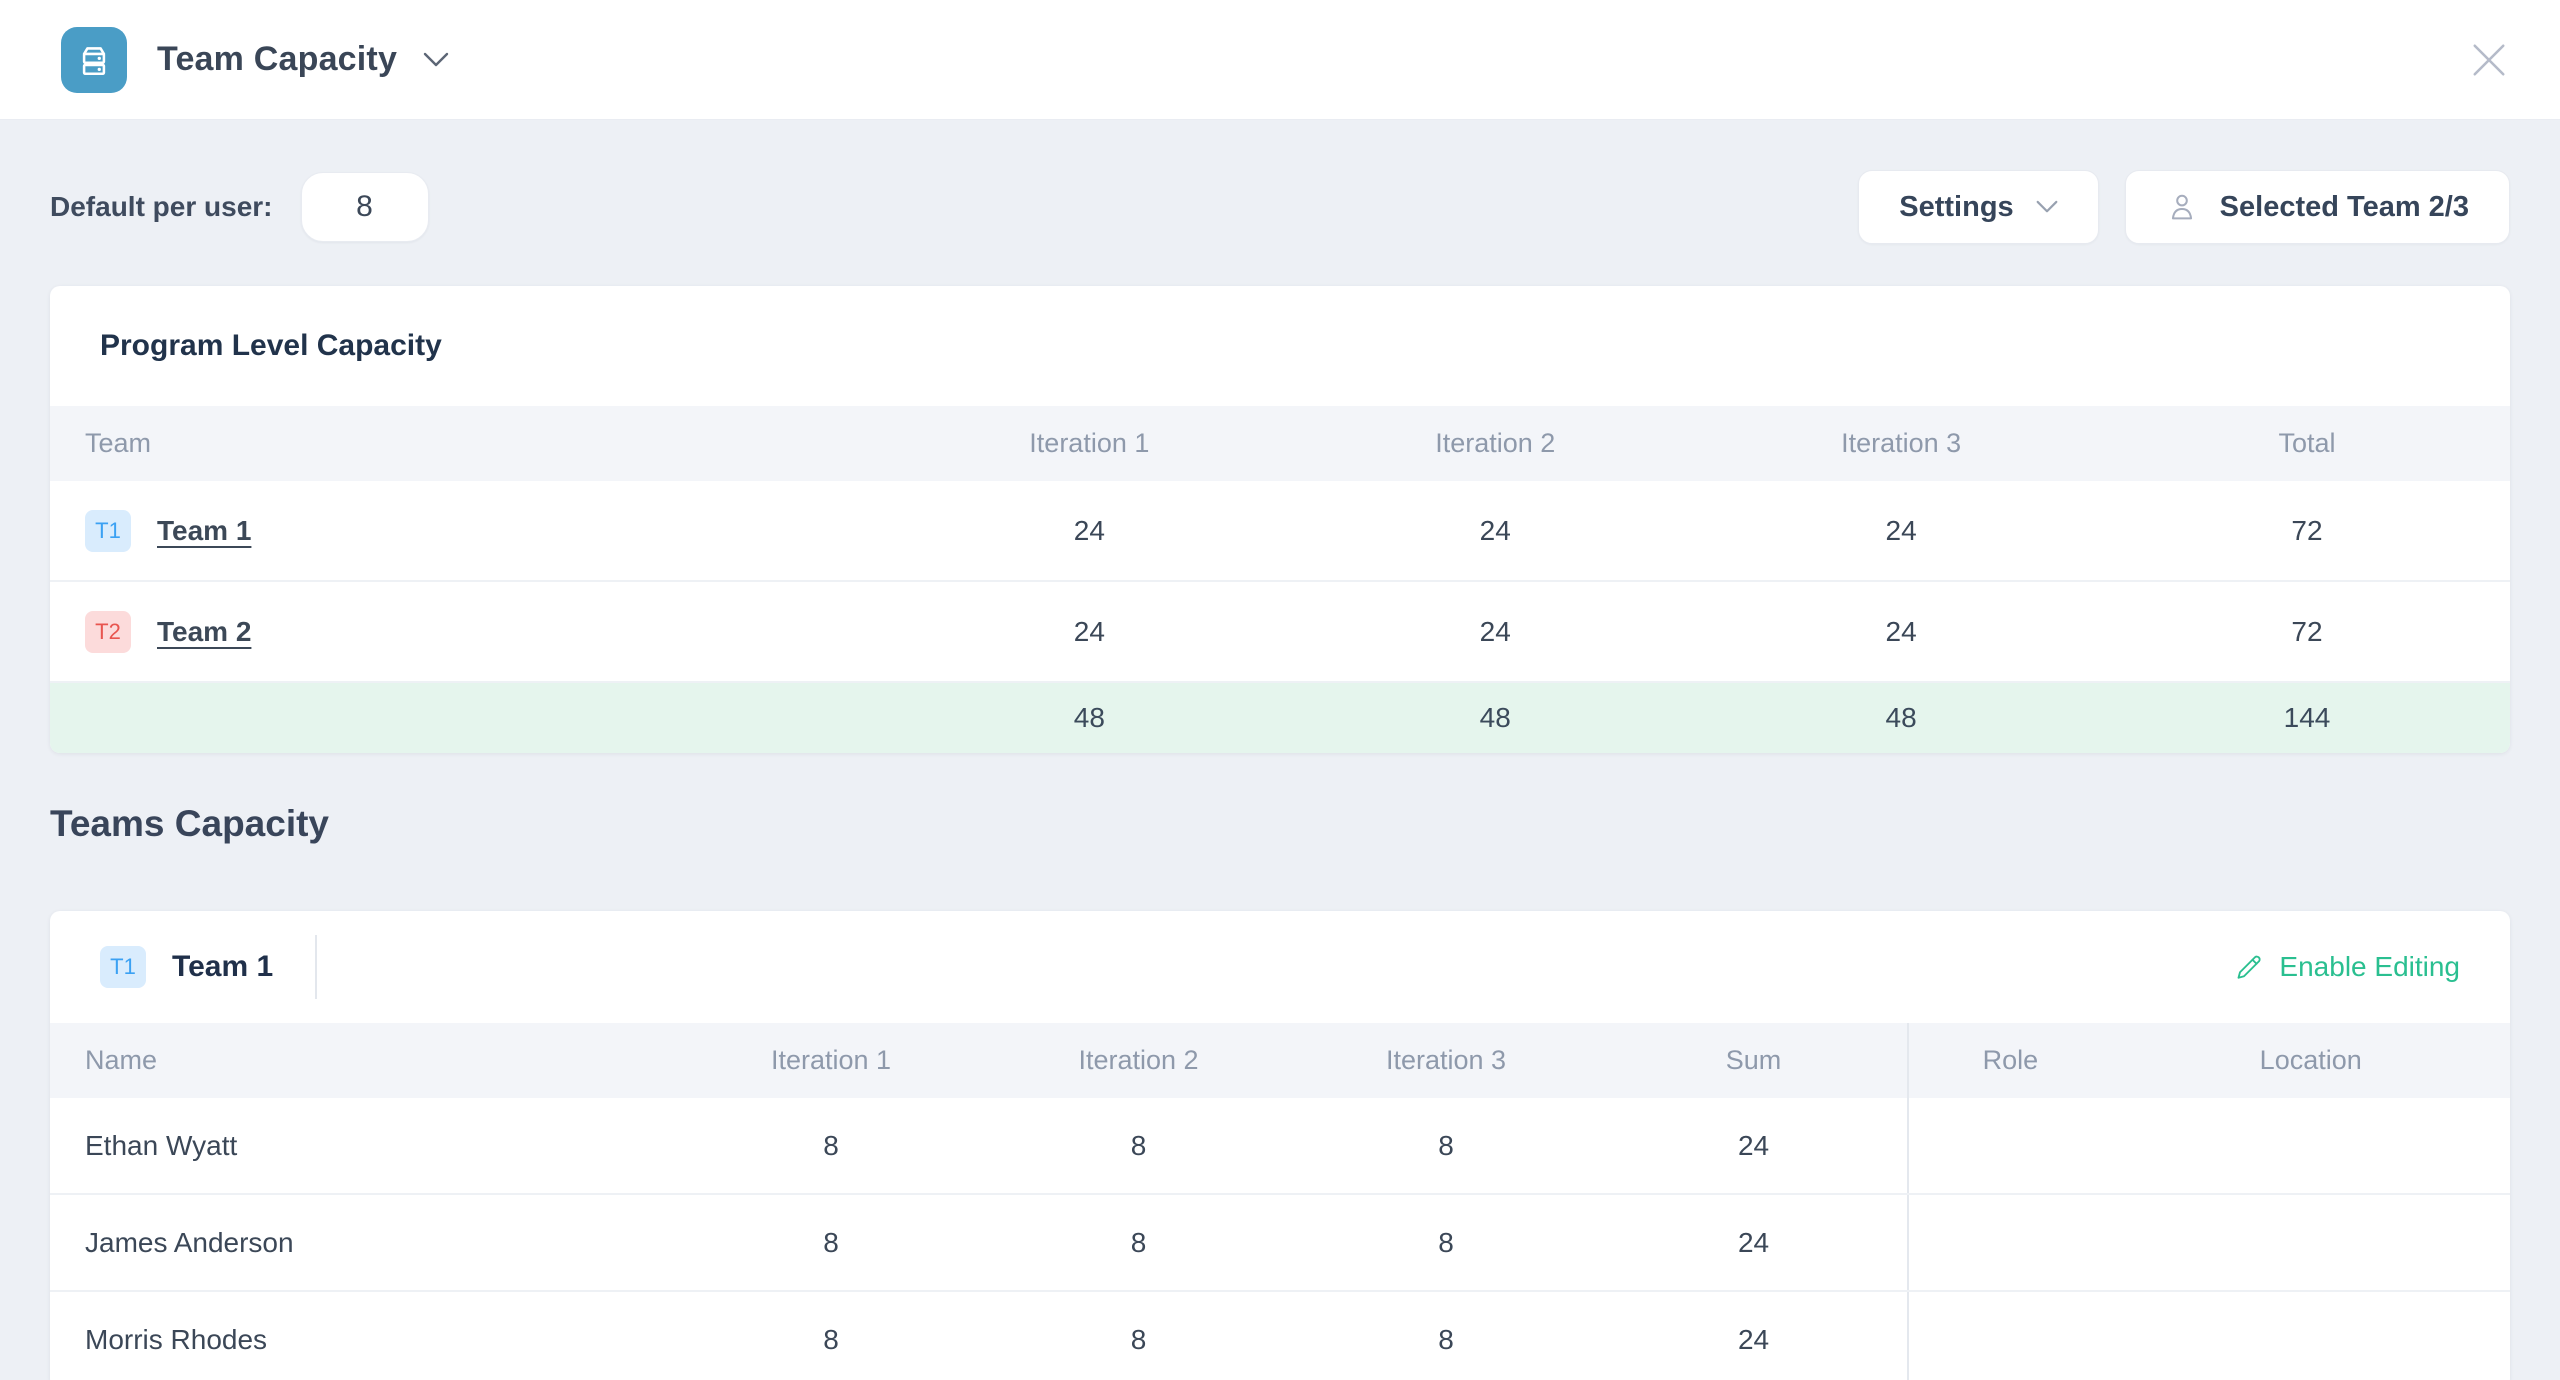  What do you see at coordinates (94, 59) in the screenshot?
I see `app-logo-drawers-icon` at bounding box center [94, 59].